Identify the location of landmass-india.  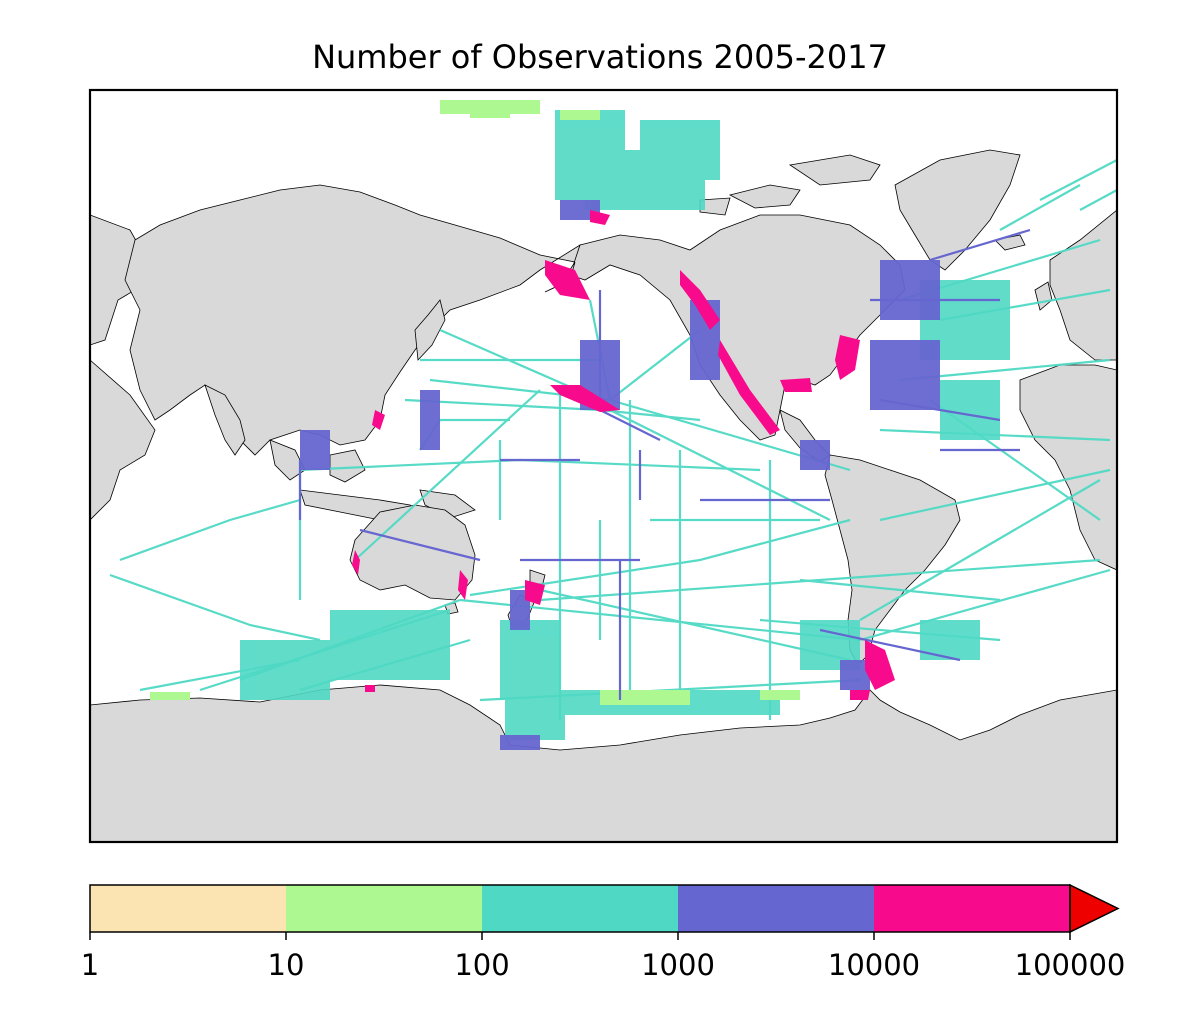
(225, 420).